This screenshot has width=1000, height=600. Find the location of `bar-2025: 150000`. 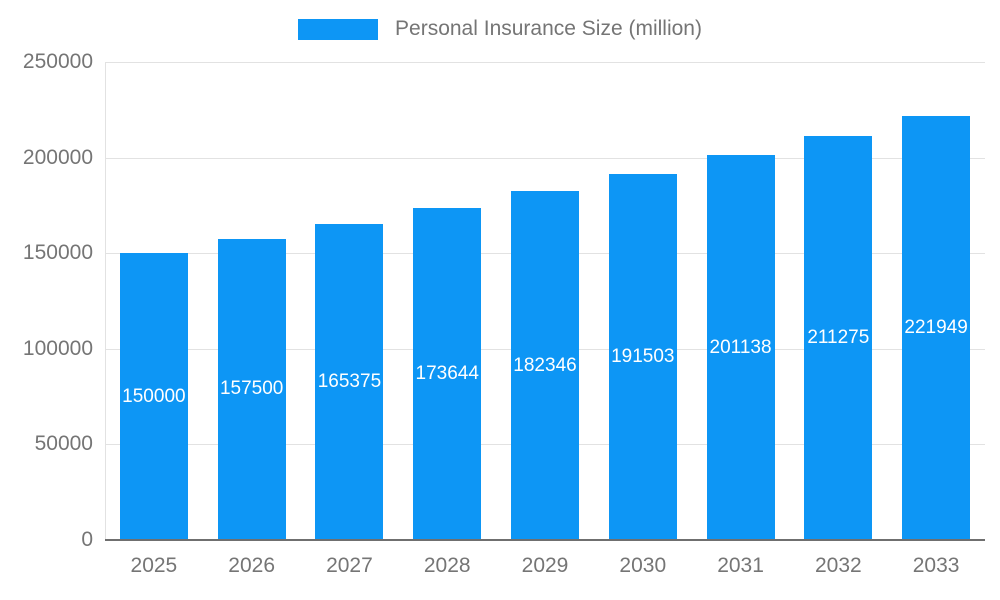

bar-2025: 150000 is located at coordinates (153, 396).